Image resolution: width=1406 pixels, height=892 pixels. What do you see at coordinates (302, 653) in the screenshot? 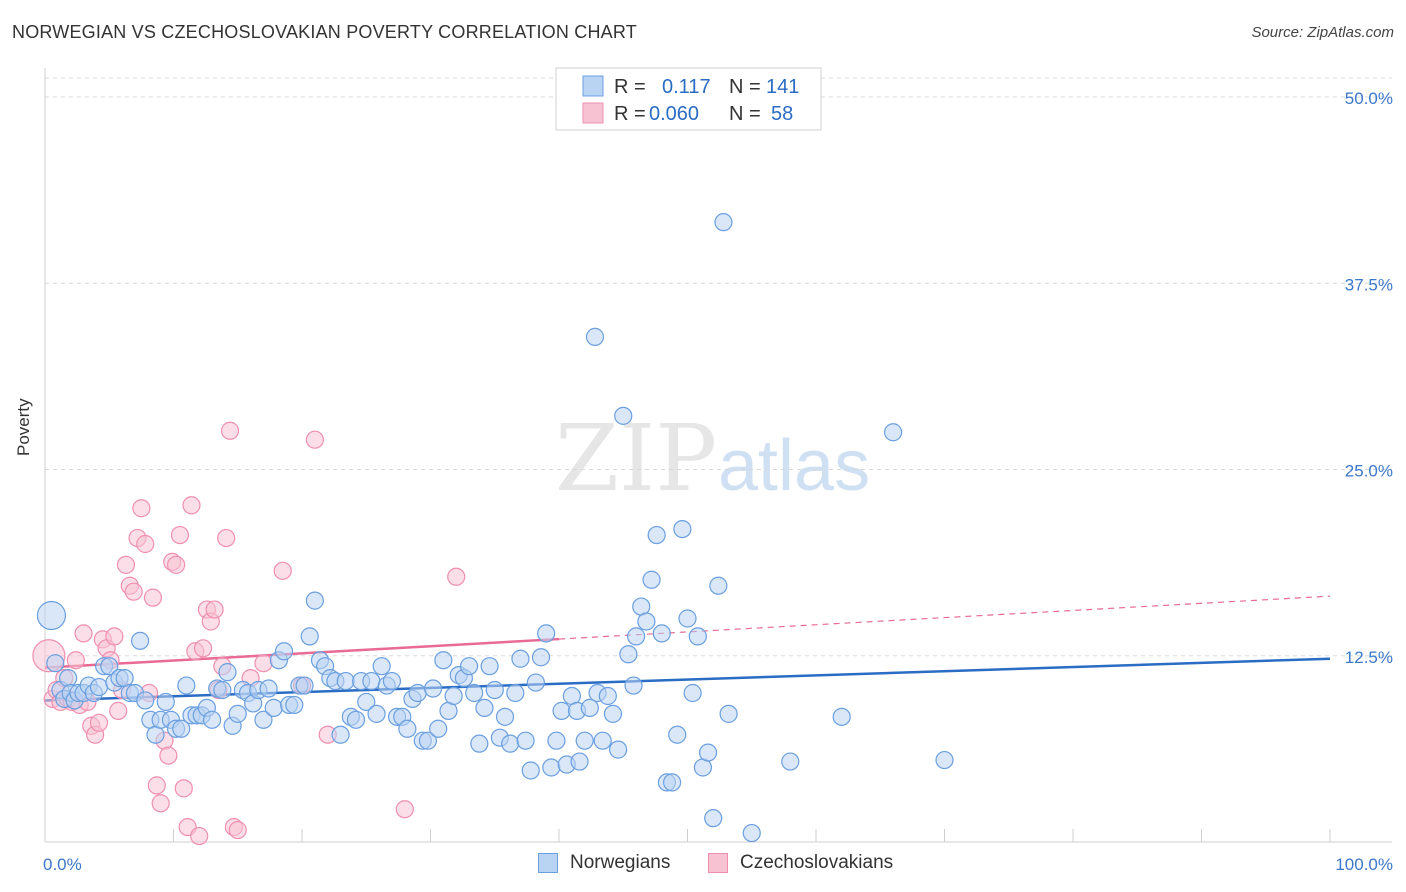
I see `trend-czechoslovakians-solid` at bounding box center [302, 653].